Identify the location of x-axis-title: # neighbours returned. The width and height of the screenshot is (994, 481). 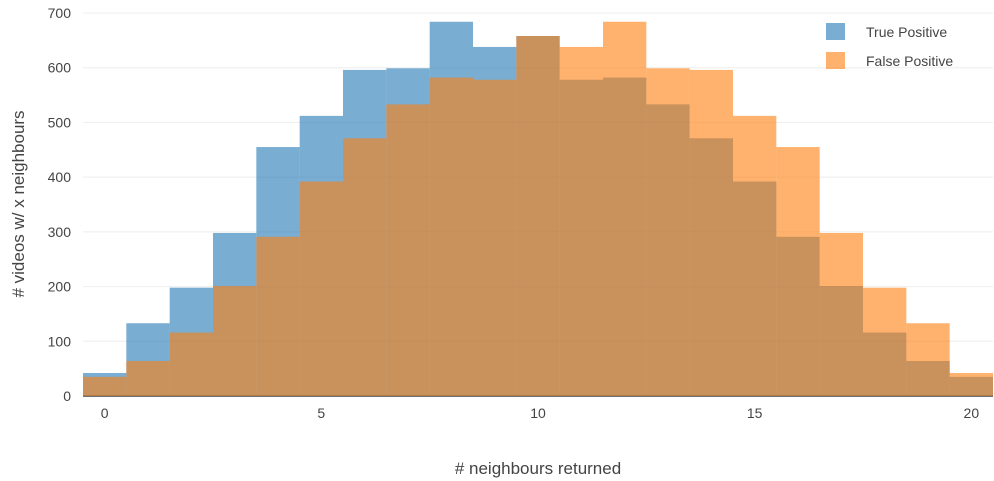
(538, 468).